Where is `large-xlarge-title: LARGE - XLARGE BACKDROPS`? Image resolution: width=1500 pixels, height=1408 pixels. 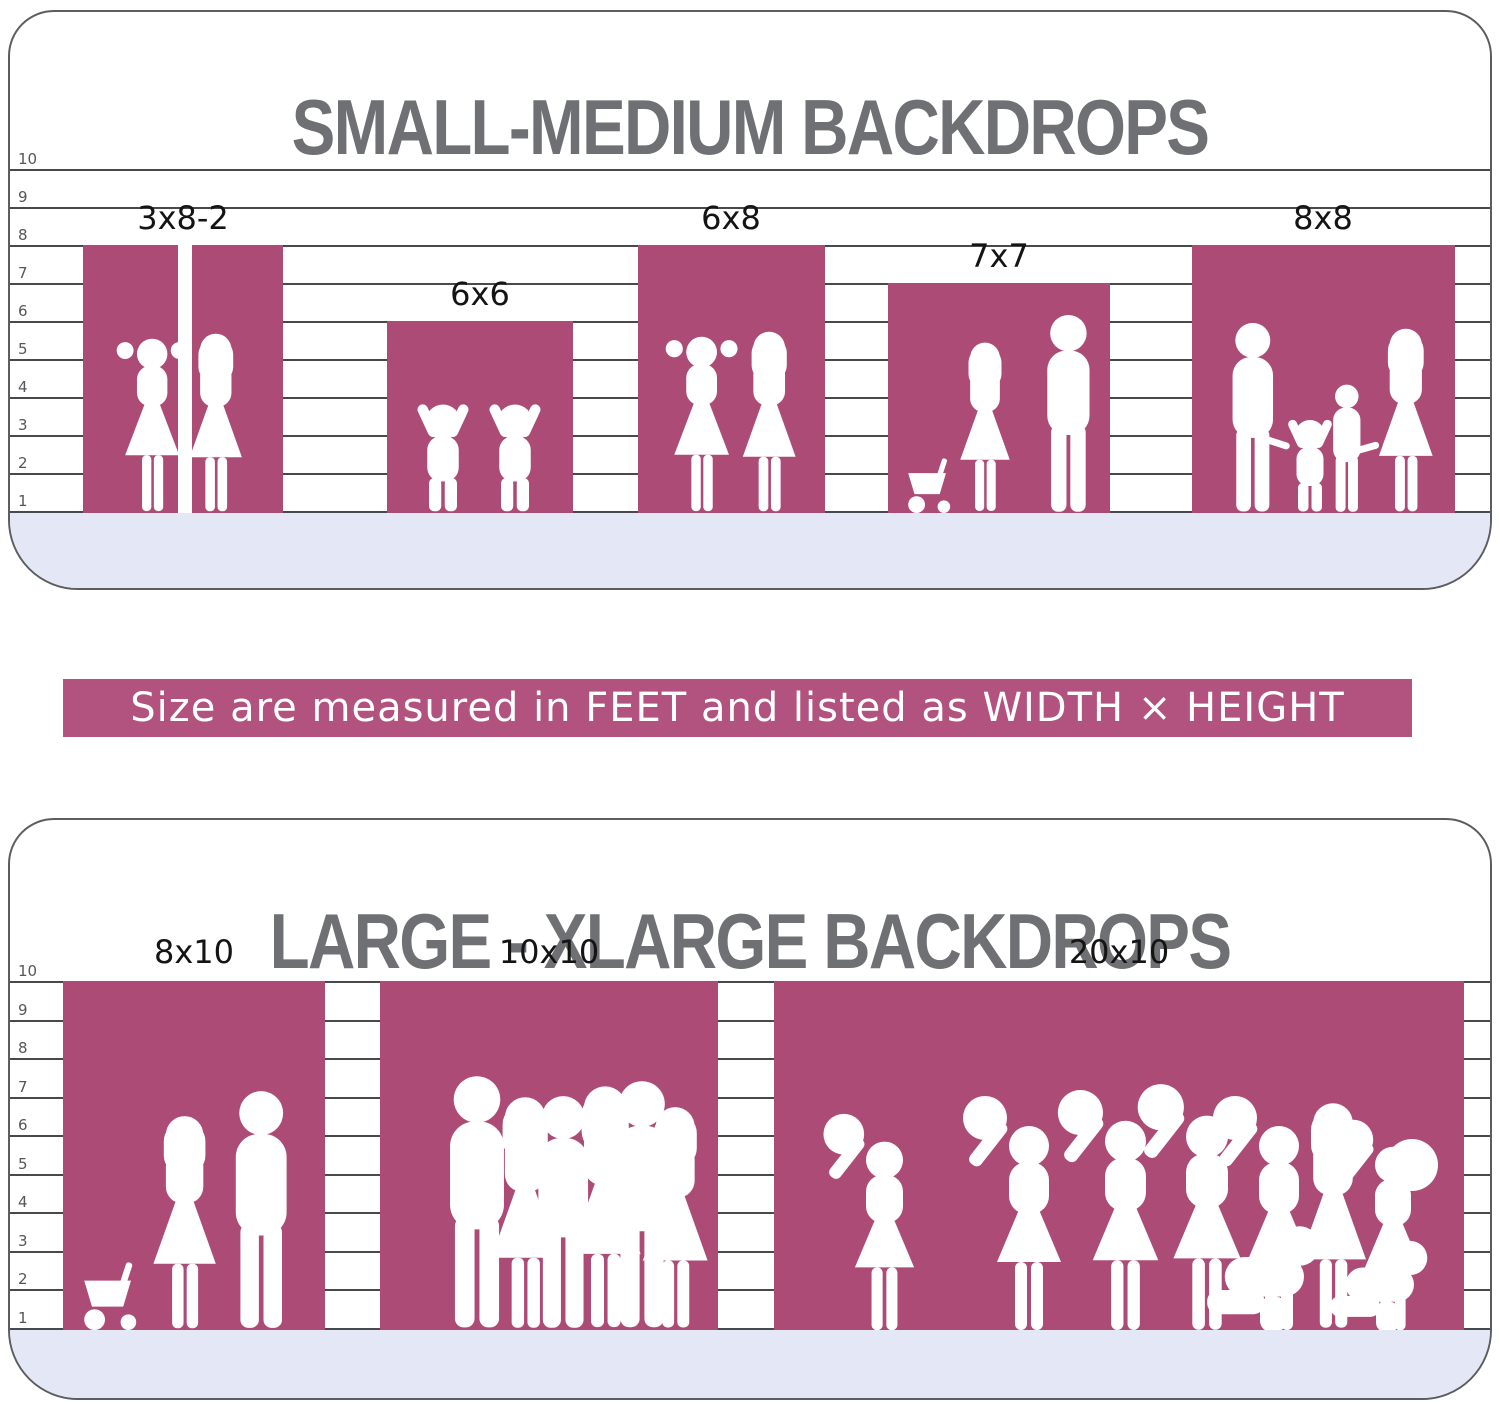
large-xlarge-title: LARGE - XLARGE BACKDROPS is located at coordinates (750, 941).